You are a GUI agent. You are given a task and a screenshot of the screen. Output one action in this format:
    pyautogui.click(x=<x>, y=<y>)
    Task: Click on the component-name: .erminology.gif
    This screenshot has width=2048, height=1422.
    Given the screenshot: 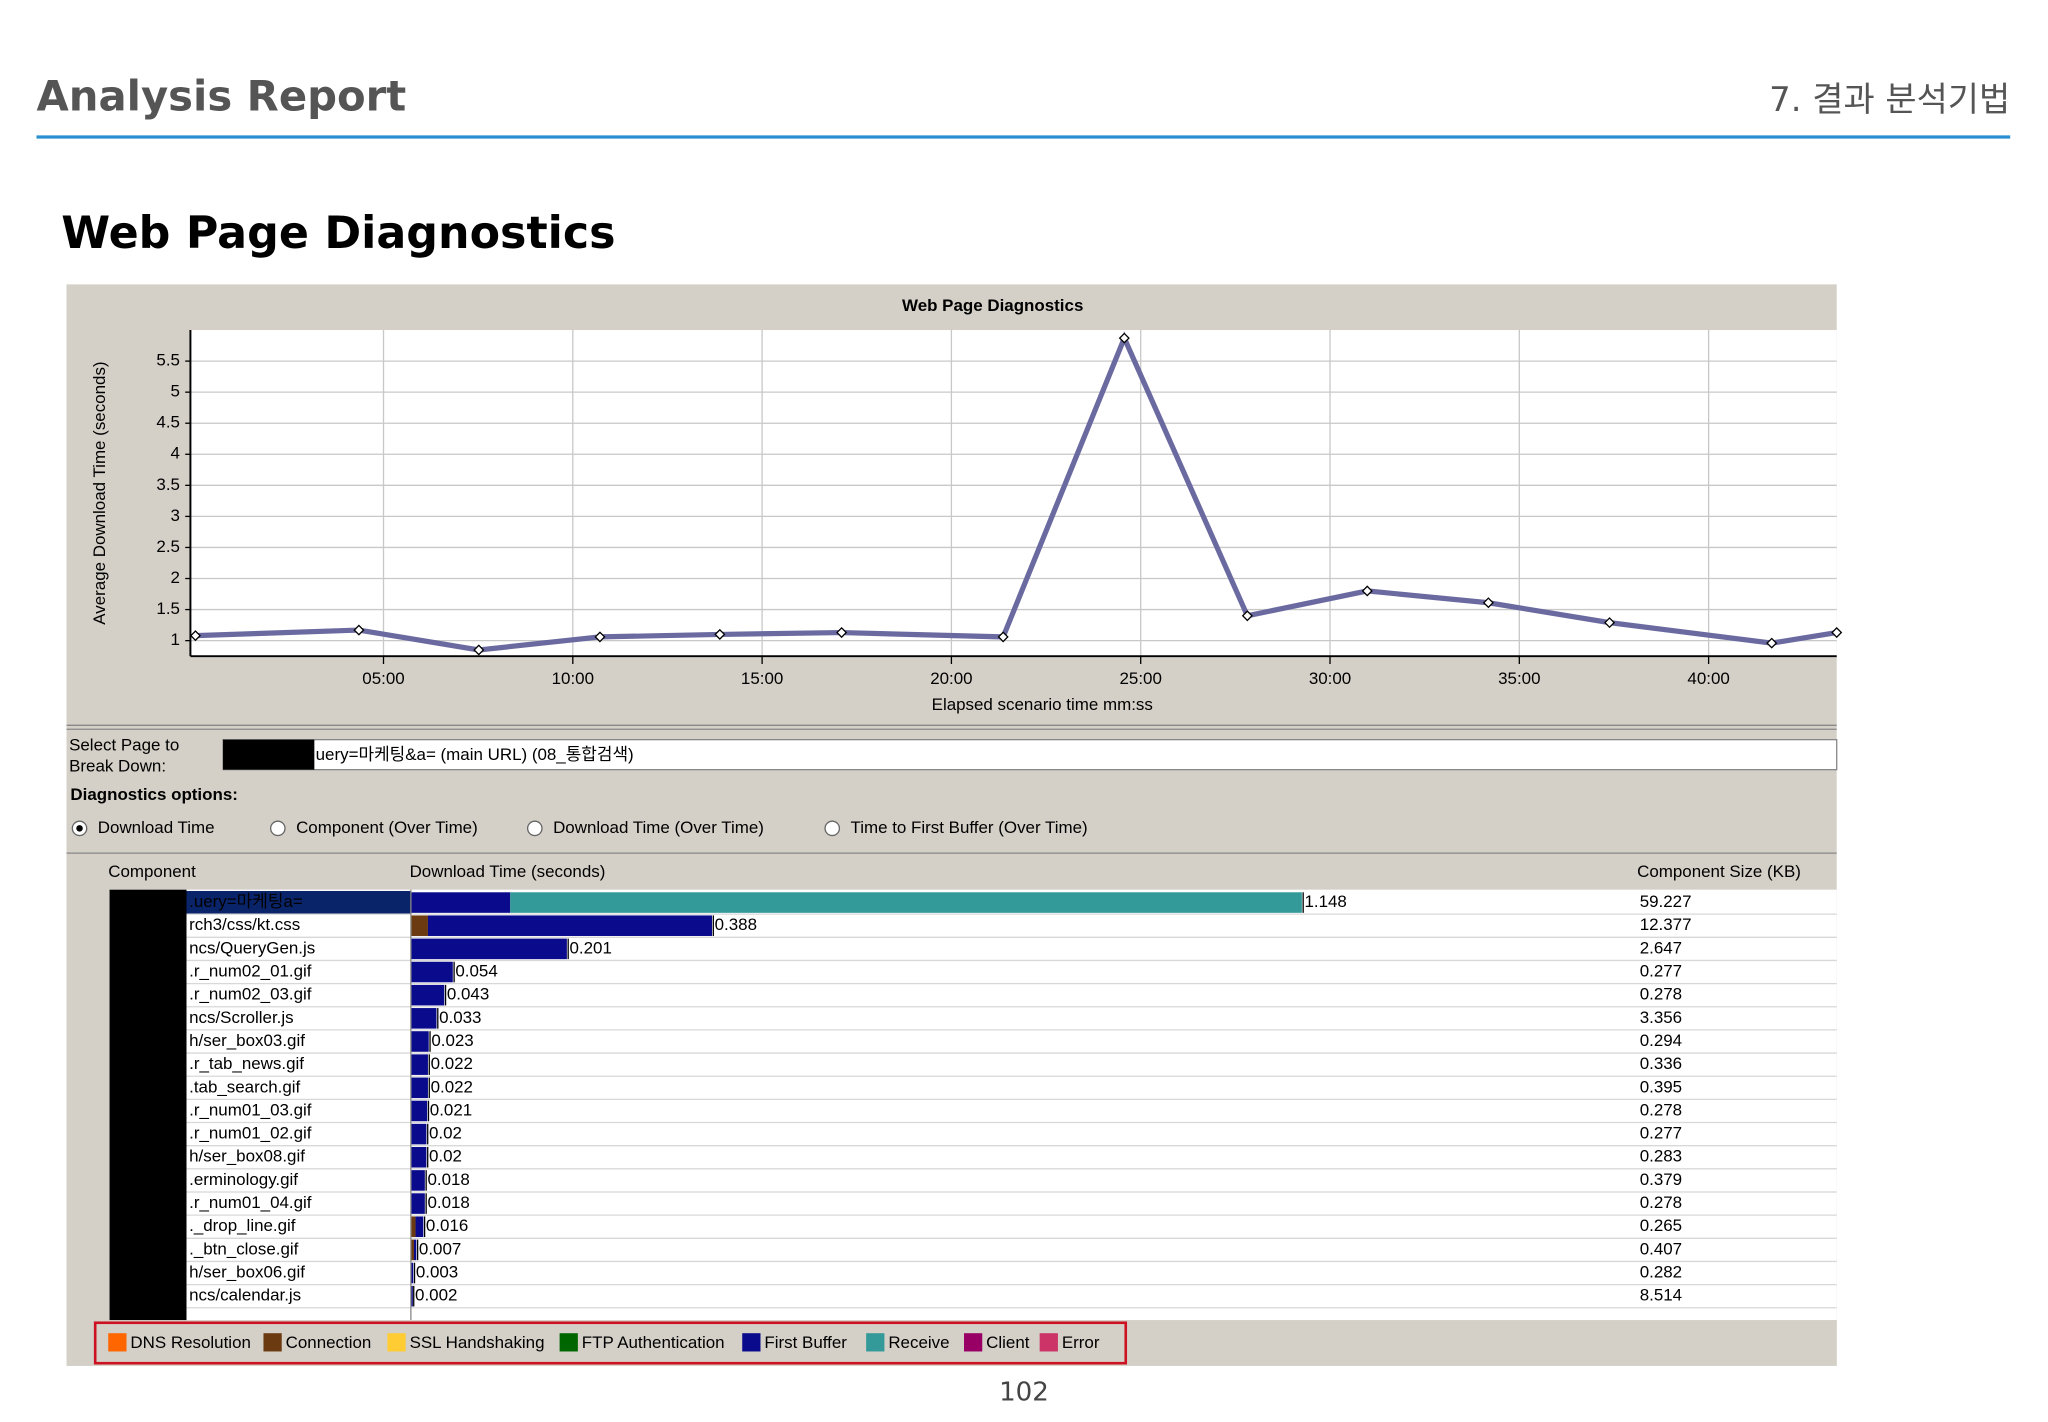 What is the action you would take?
    pyautogui.click(x=243, y=1179)
    